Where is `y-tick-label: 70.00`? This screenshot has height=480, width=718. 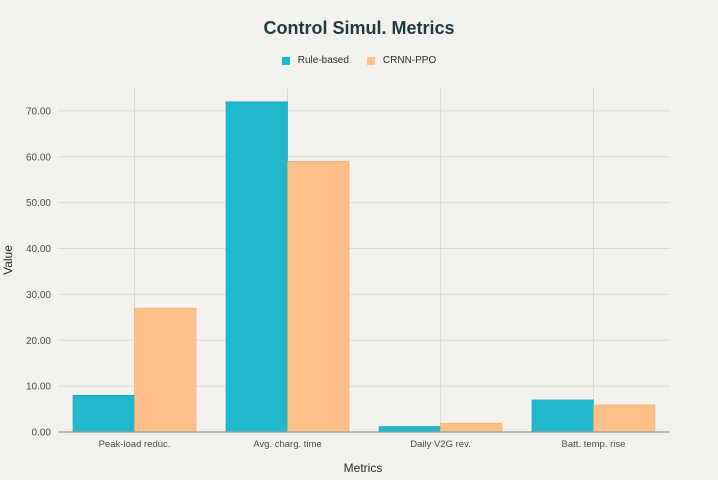 y-tick-label: 70.00 is located at coordinates (38, 111).